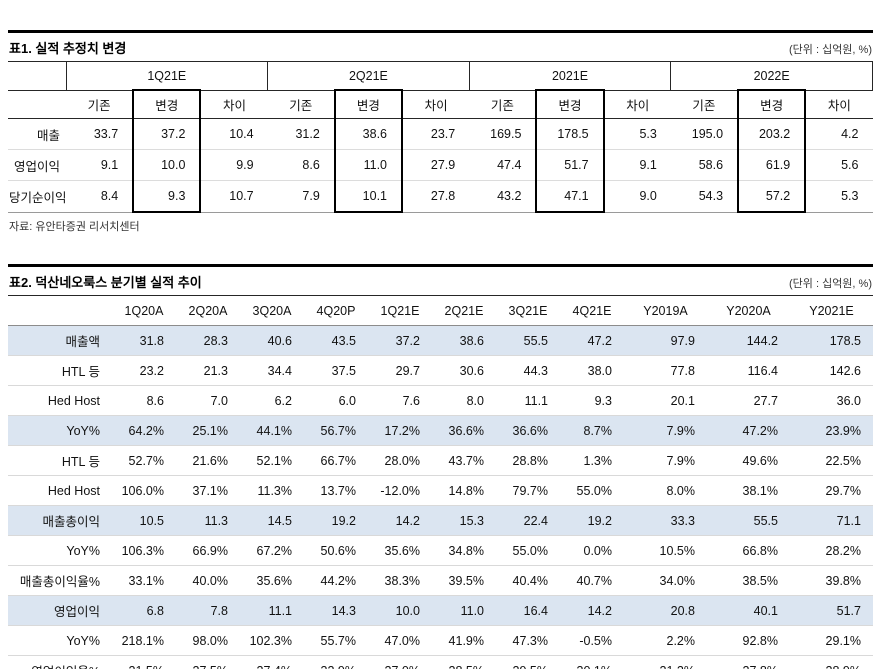 Image resolution: width=881 pixels, height=669 pixels. Describe the element at coordinates (234, 134) in the screenshot. I see `t1-value-cell: 10.4` at that location.